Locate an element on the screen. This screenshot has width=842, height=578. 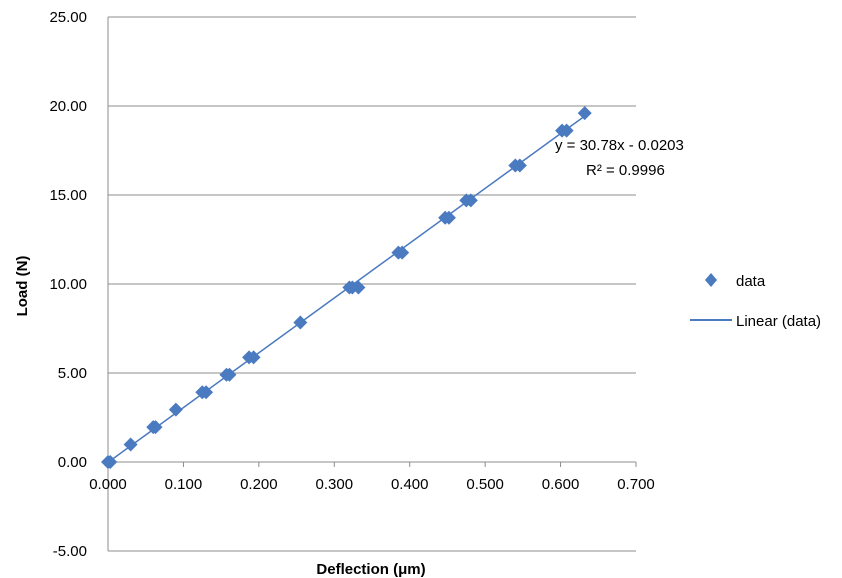
y-tick-label: 5.00 is located at coordinates (72, 373).